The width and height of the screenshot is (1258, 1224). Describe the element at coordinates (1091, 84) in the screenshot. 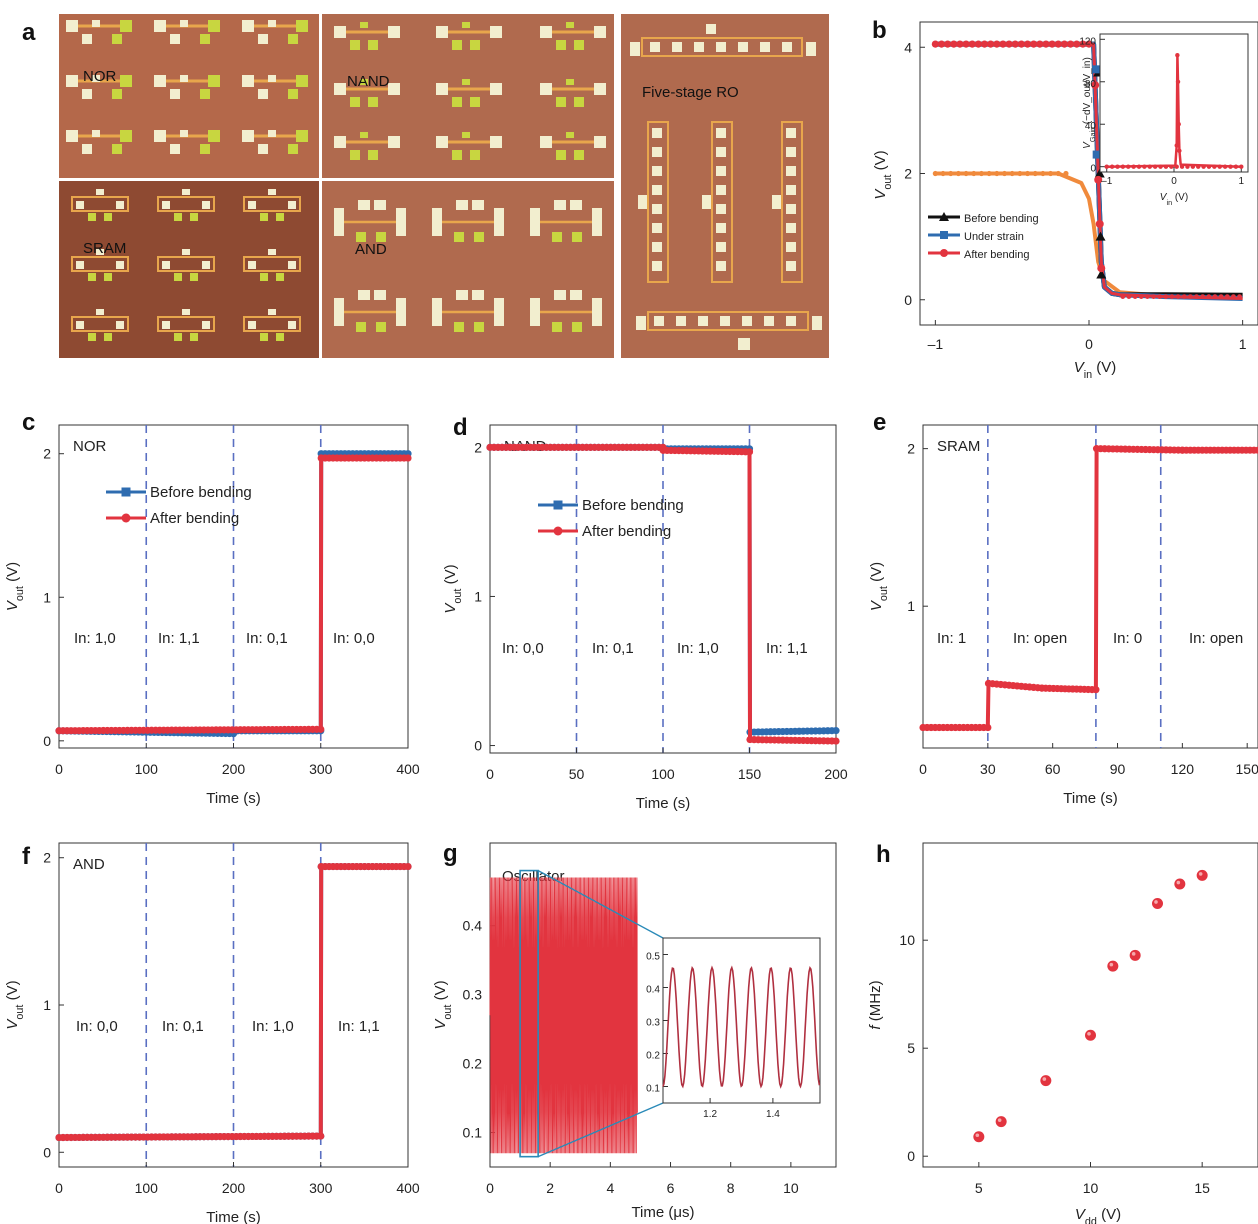

I see `y-tick-label: 80` at that location.